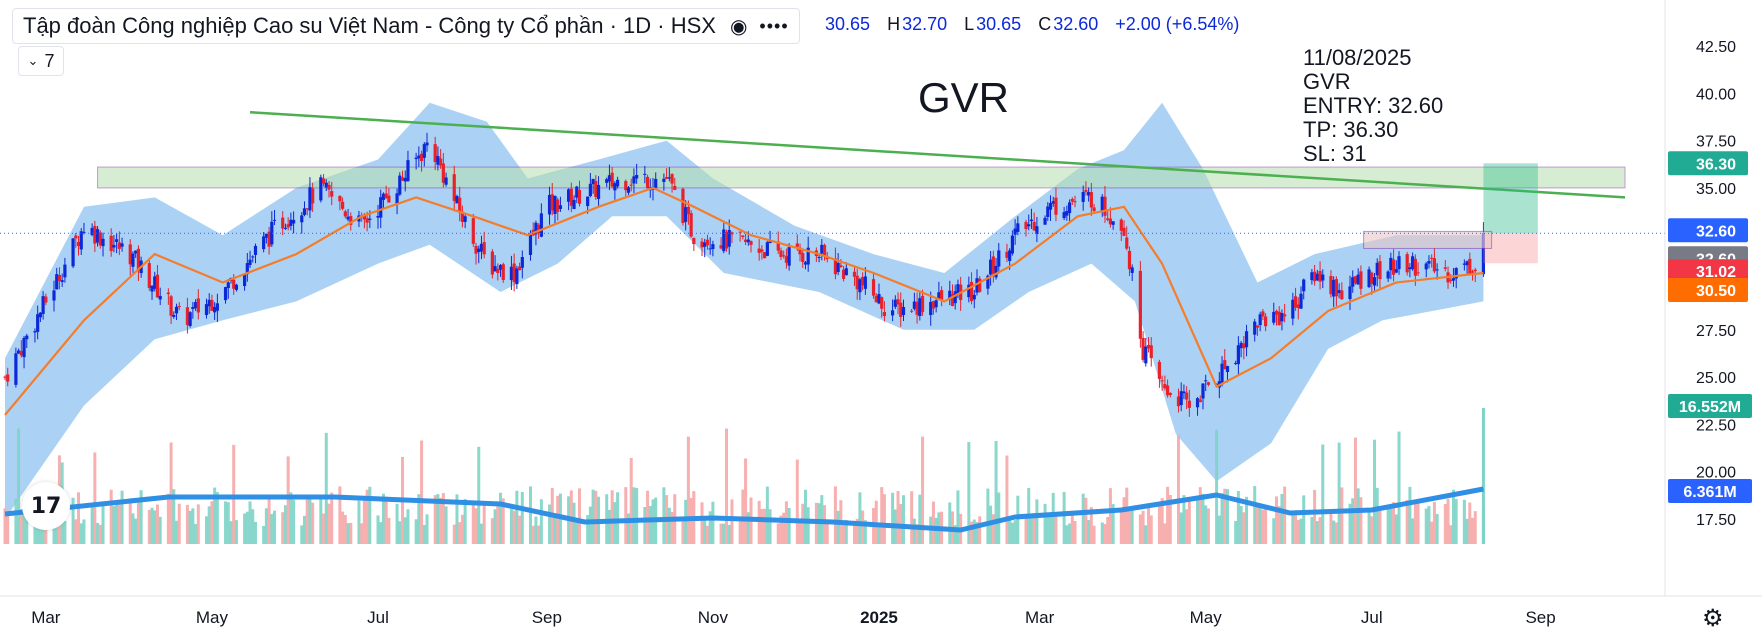 The width and height of the screenshot is (1762, 640). What do you see at coordinates (1716, 378) in the screenshot?
I see `price-tick-label: 25.00` at bounding box center [1716, 378].